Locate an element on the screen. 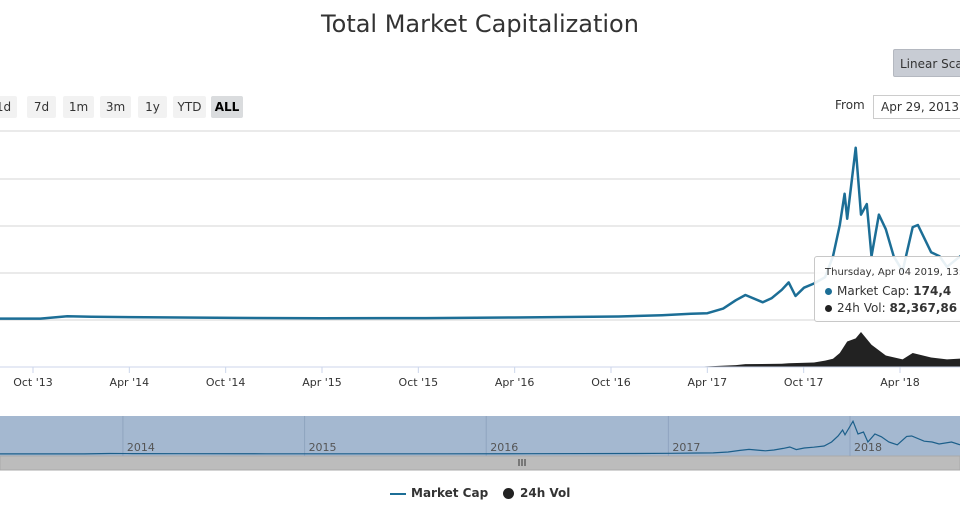  range-button-3m: 3m is located at coordinates (115, 107).